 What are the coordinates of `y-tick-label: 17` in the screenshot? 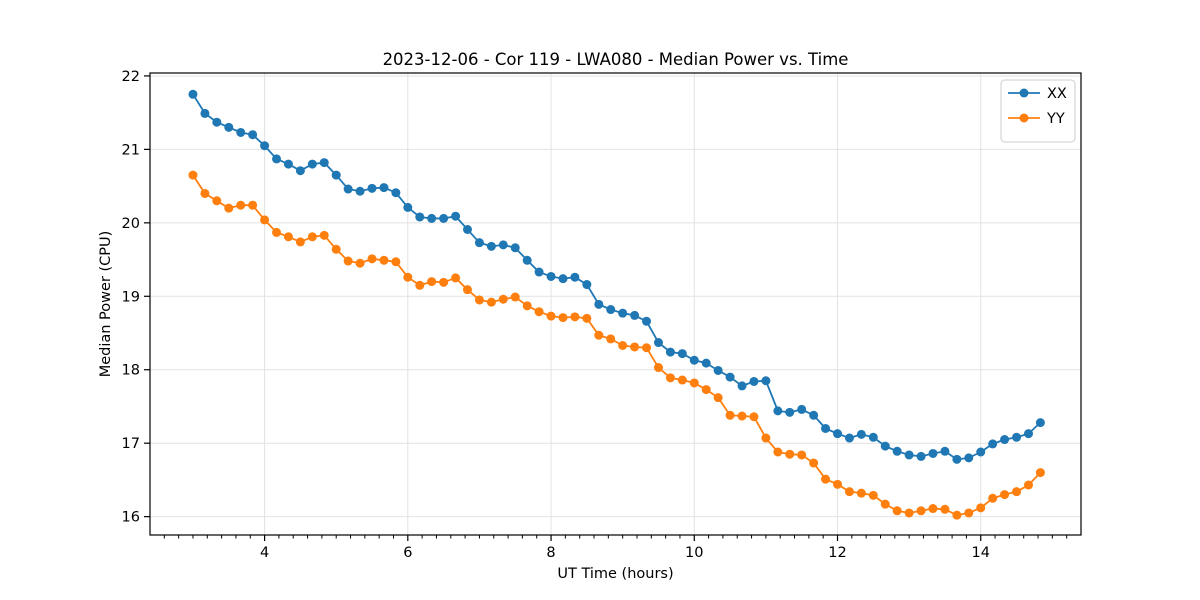 It's located at (131, 444).